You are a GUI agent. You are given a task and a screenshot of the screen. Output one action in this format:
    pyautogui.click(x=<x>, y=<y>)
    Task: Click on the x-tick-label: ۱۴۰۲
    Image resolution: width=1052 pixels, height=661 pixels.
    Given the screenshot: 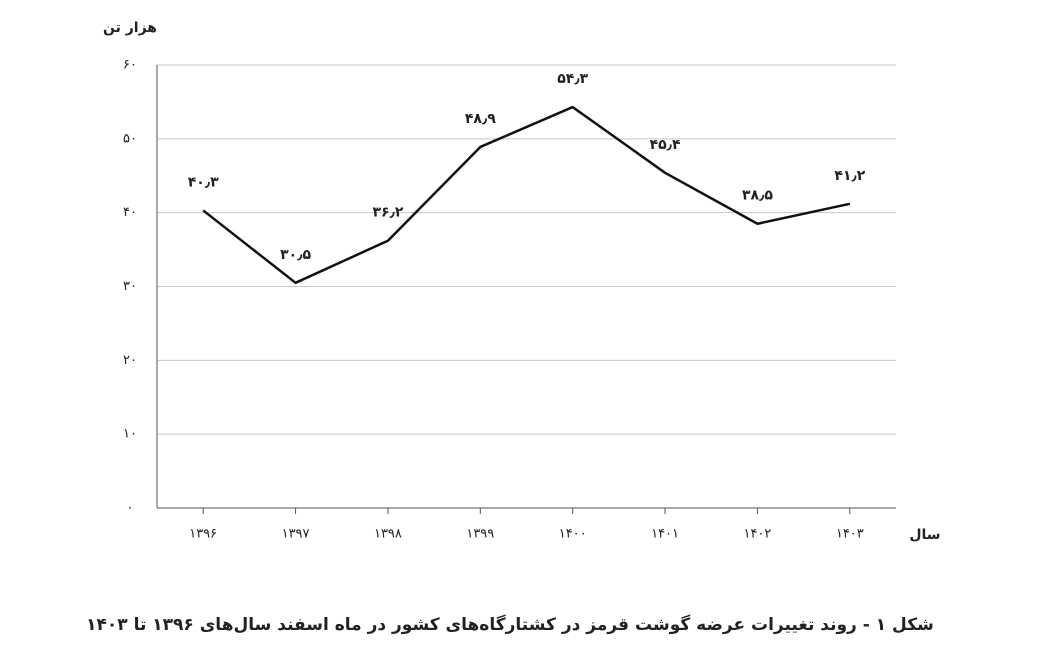 What is the action you would take?
    pyautogui.click(x=757, y=534)
    